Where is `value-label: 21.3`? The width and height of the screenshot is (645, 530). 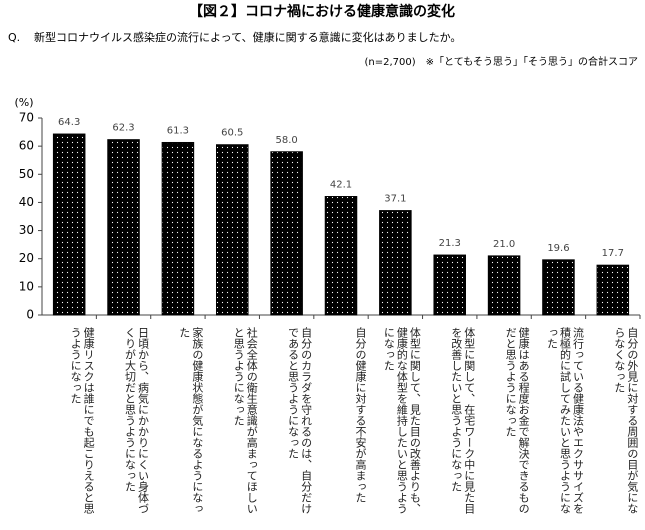 value-label: 21.3 is located at coordinates (450, 243).